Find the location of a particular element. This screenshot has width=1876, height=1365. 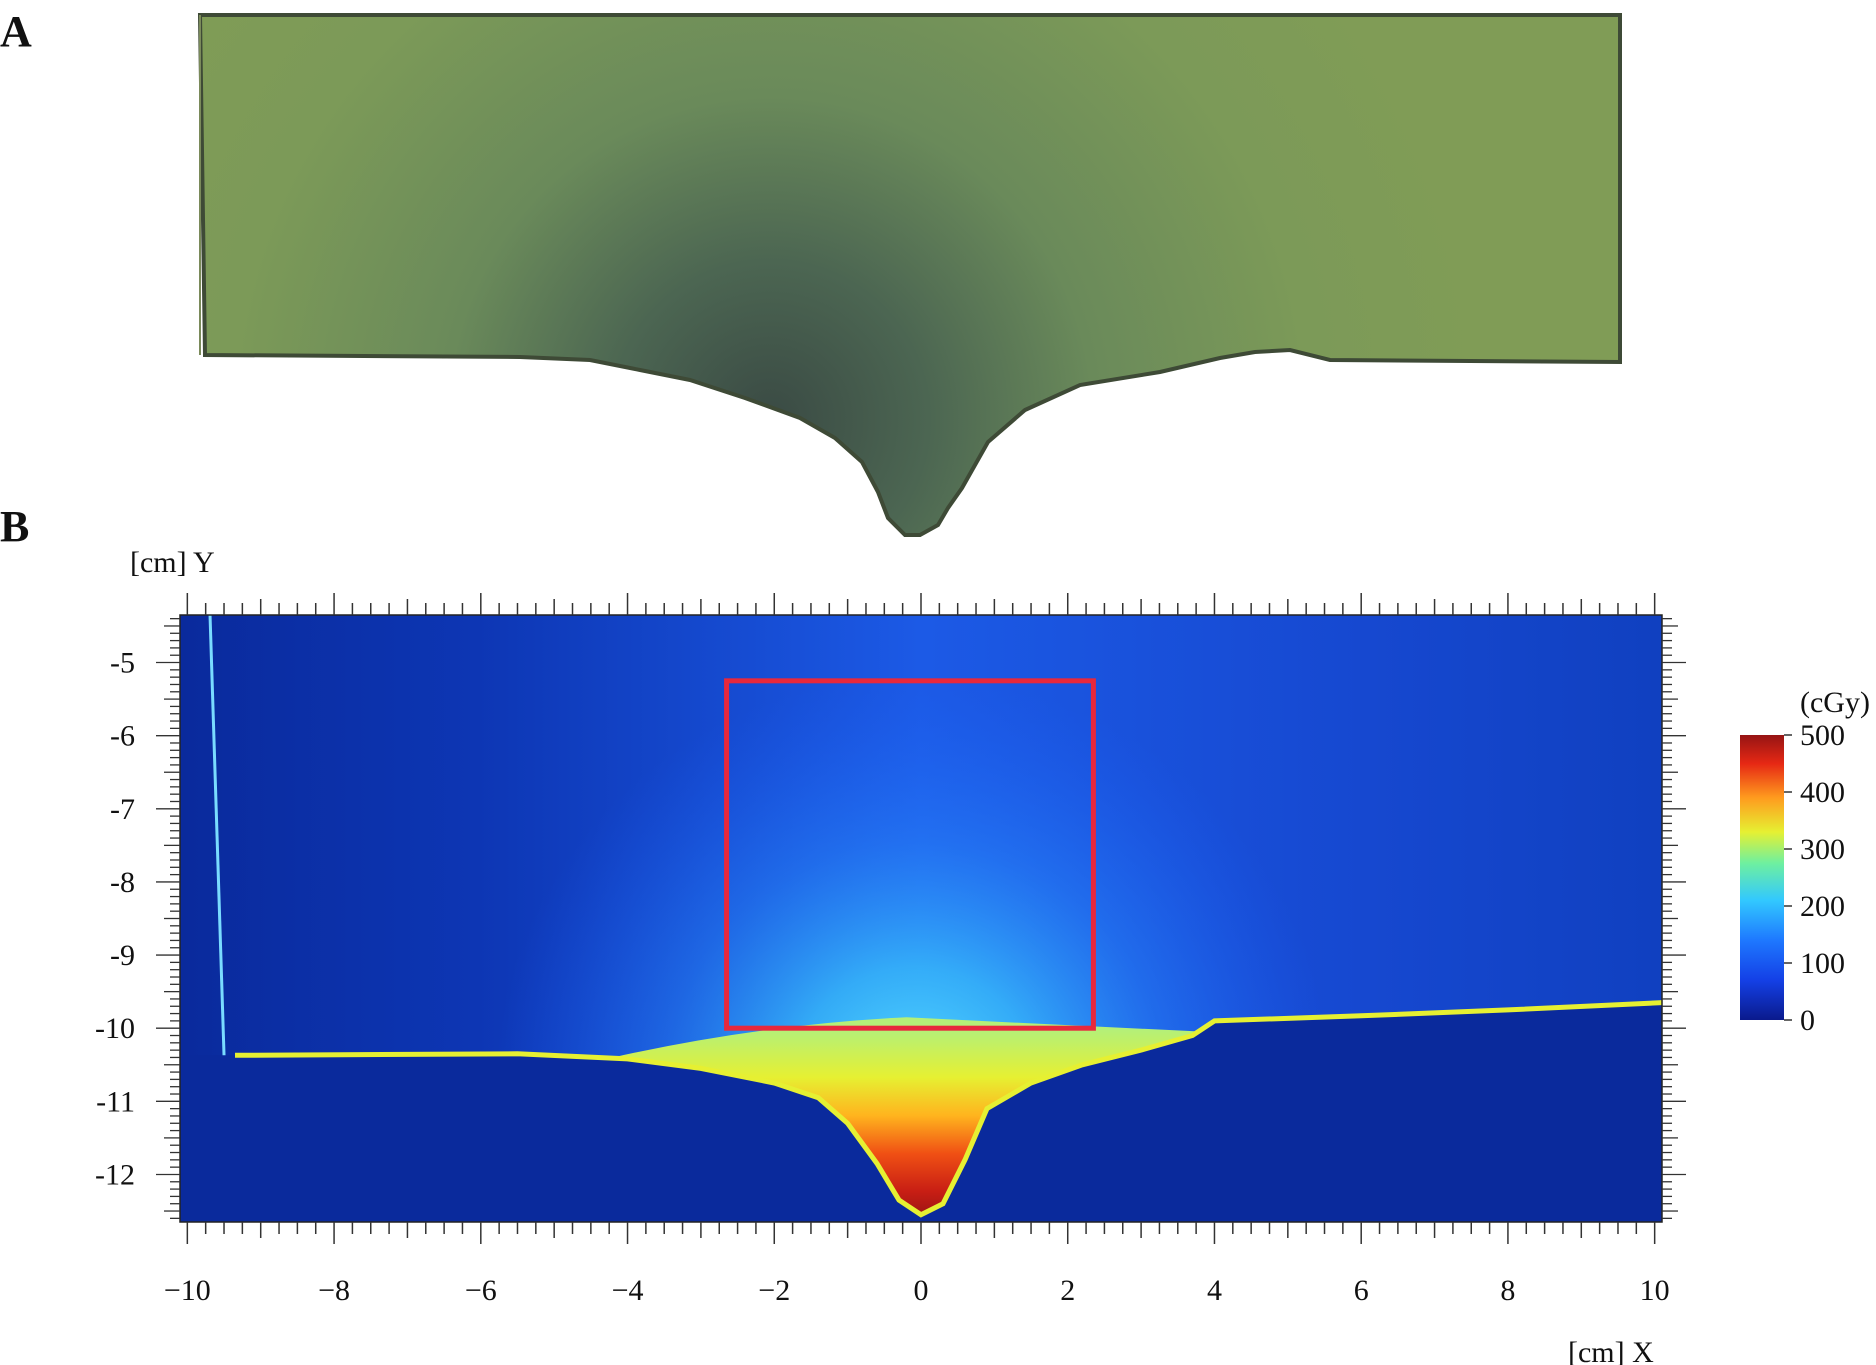

x-tick-label: −2 is located at coordinates (774, 1290).